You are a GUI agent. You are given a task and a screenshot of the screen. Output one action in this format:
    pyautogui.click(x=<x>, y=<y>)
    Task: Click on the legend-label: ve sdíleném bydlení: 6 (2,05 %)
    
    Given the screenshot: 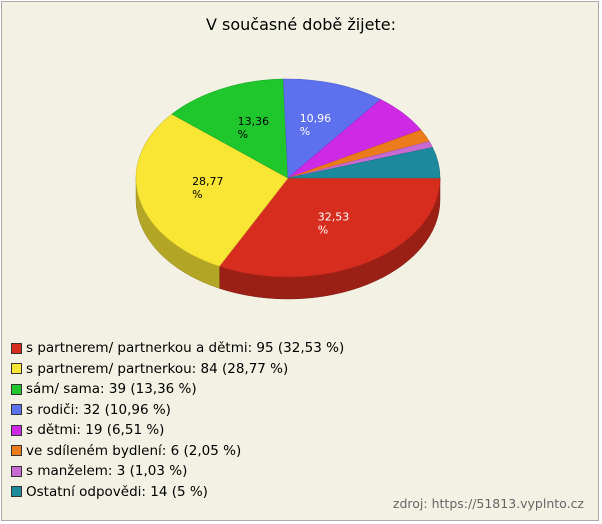 What is the action you would take?
    pyautogui.click(x=134, y=450)
    